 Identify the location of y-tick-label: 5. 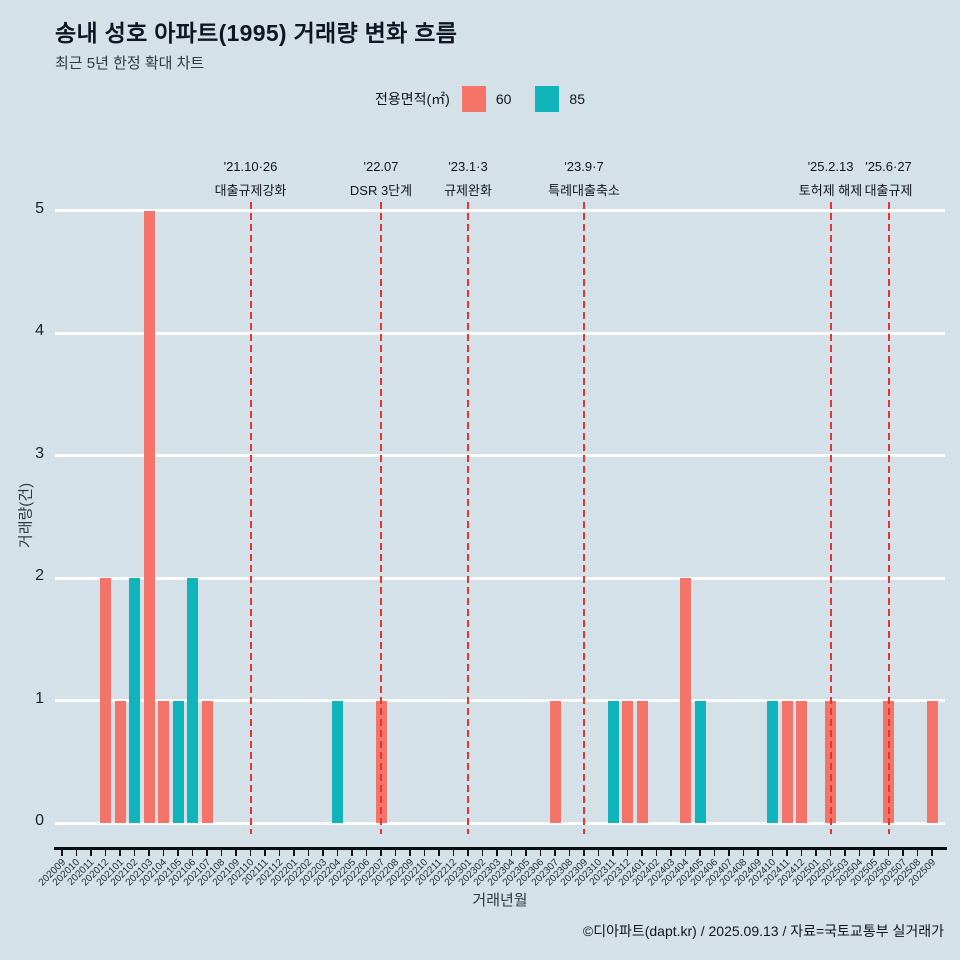
(39, 208).